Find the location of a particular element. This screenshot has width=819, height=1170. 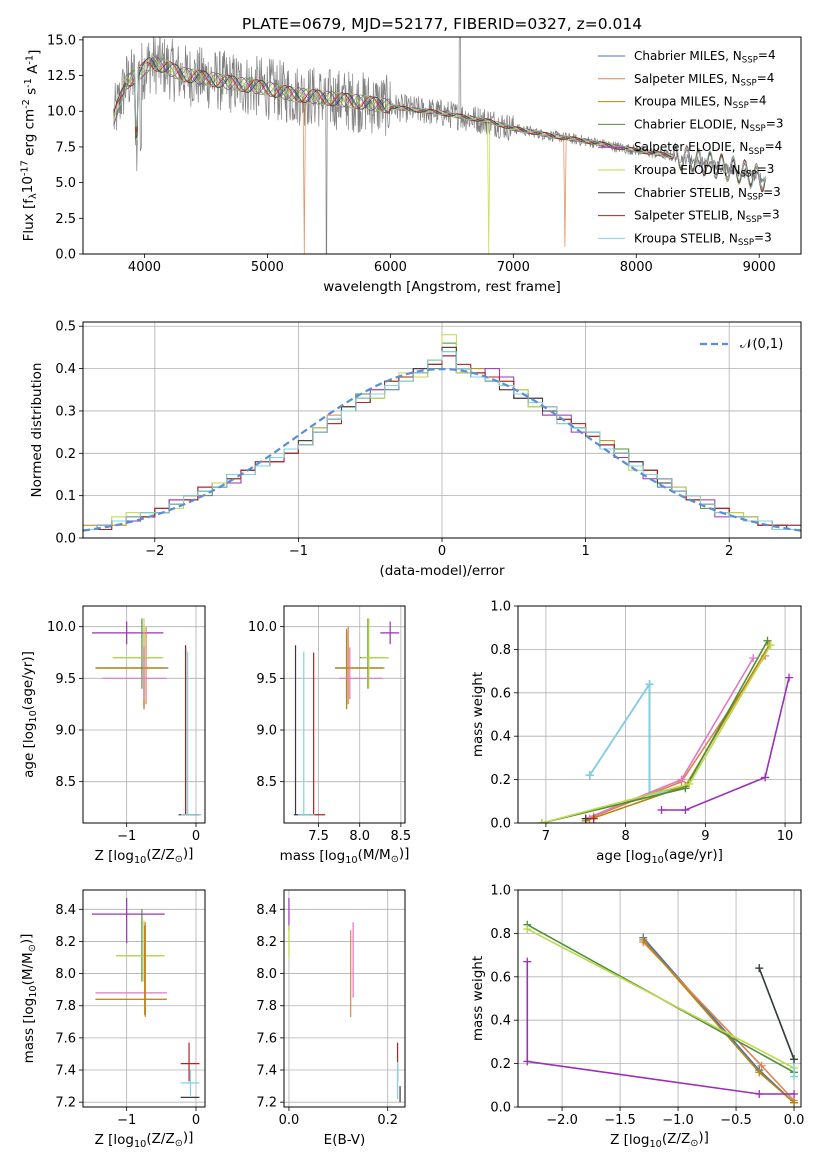

y-tick-label: 0.6 is located at coordinates (500, 693).